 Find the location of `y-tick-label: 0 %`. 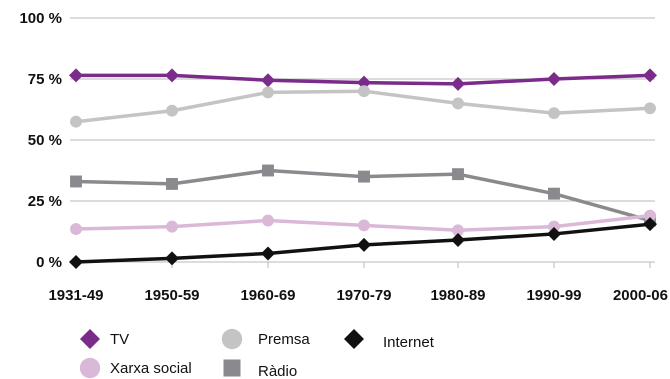

y-tick-label: 0 % is located at coordinates (49, 262).